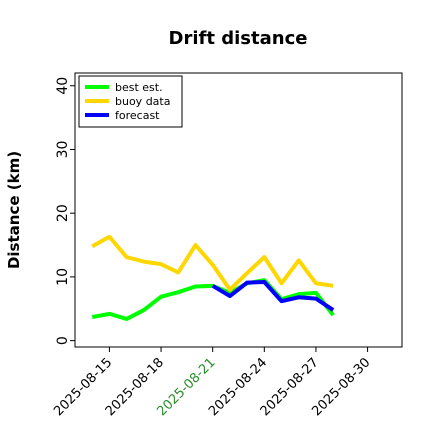 This screenshot has width=440, height=444. I want to click on y-tick-label: 0, so click(63, 340).